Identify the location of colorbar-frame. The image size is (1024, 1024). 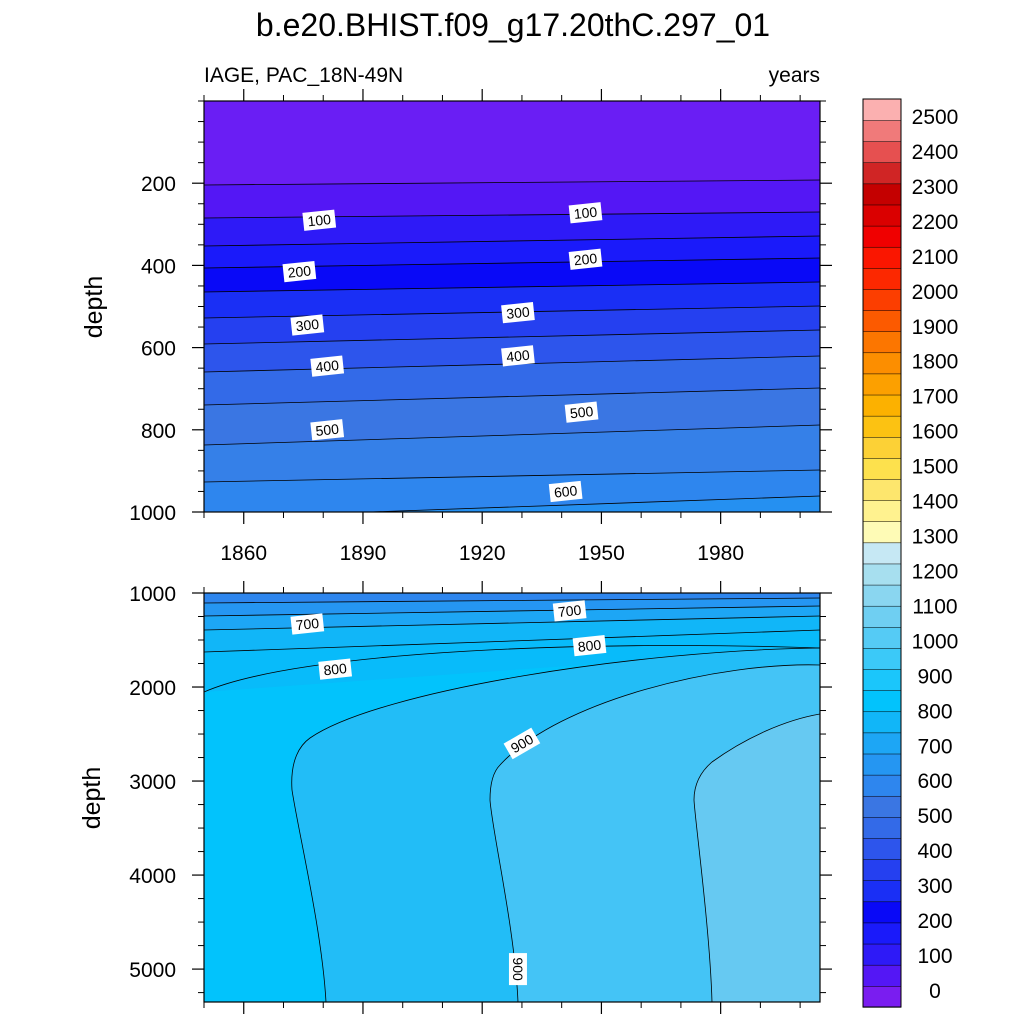
(882, 553).